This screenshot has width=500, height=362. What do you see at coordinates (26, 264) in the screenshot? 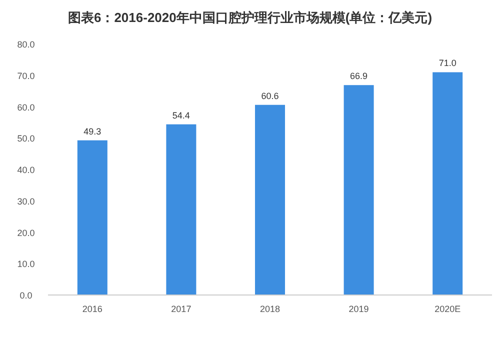
I see `y-tick-label: 10.0` at bounding box center [26, 264].